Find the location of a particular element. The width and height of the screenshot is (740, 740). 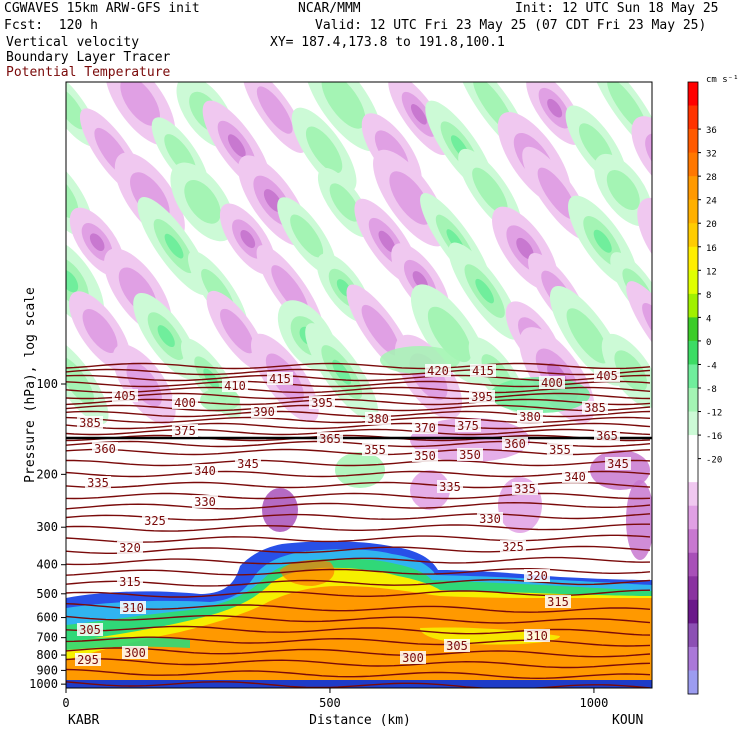

right-station: KOUN is located at coordinates (627, 720).